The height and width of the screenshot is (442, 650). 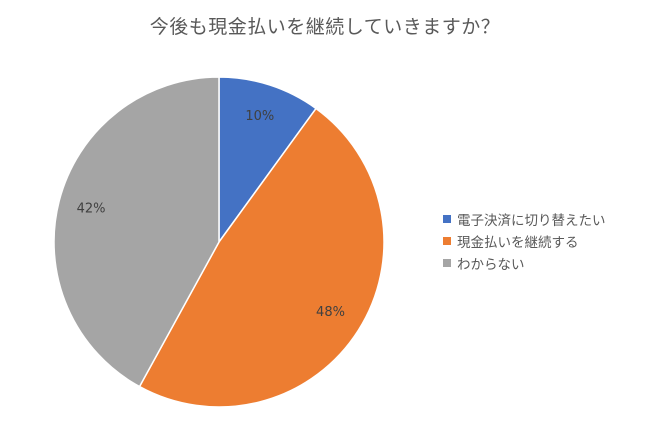 I want to click on pie-slice-e-payment, so click(x=268, y=160).